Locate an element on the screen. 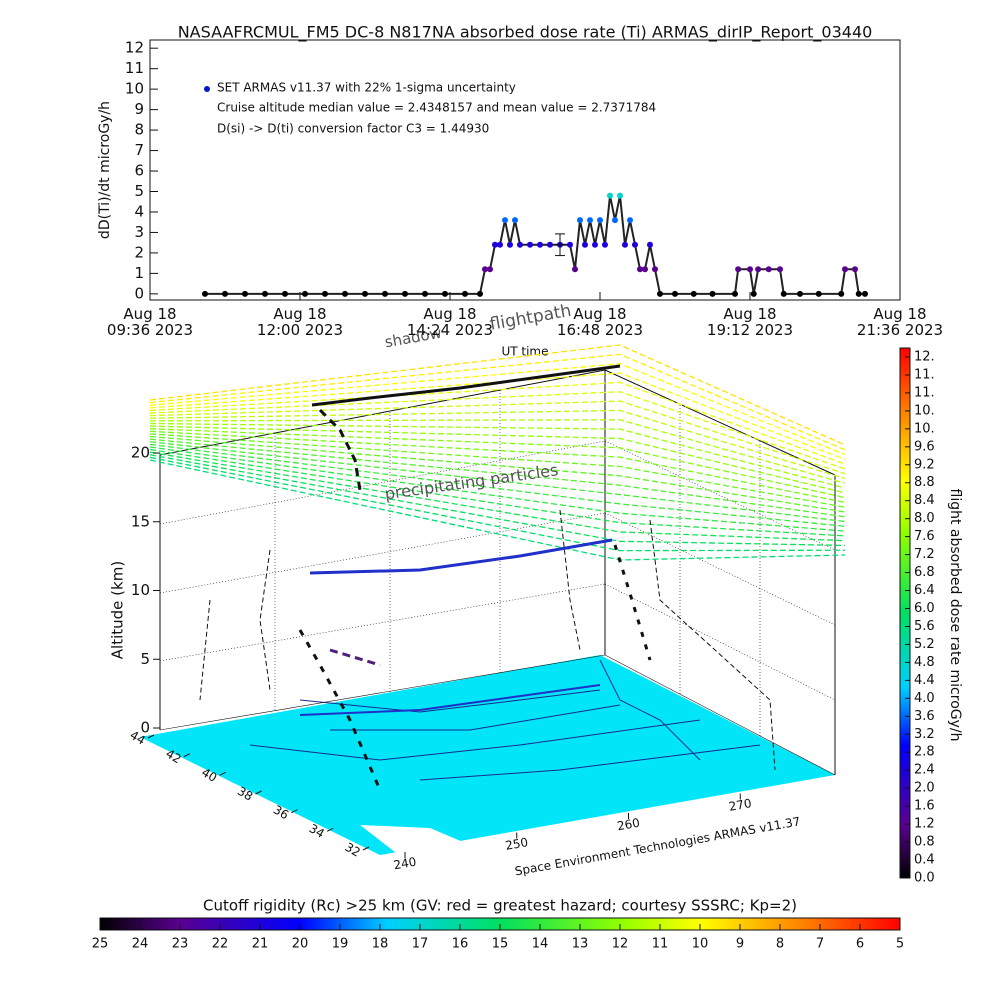  colorbar-tick-label: 6.0 is located at coordinates (924, 608).